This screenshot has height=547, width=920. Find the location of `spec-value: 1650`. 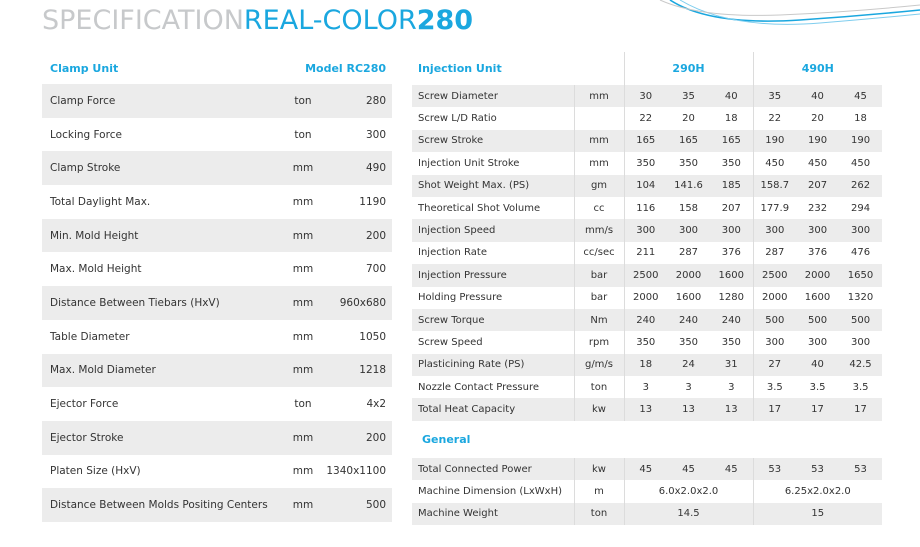

spec-value: 1650 is located at coordinates (861, 275).